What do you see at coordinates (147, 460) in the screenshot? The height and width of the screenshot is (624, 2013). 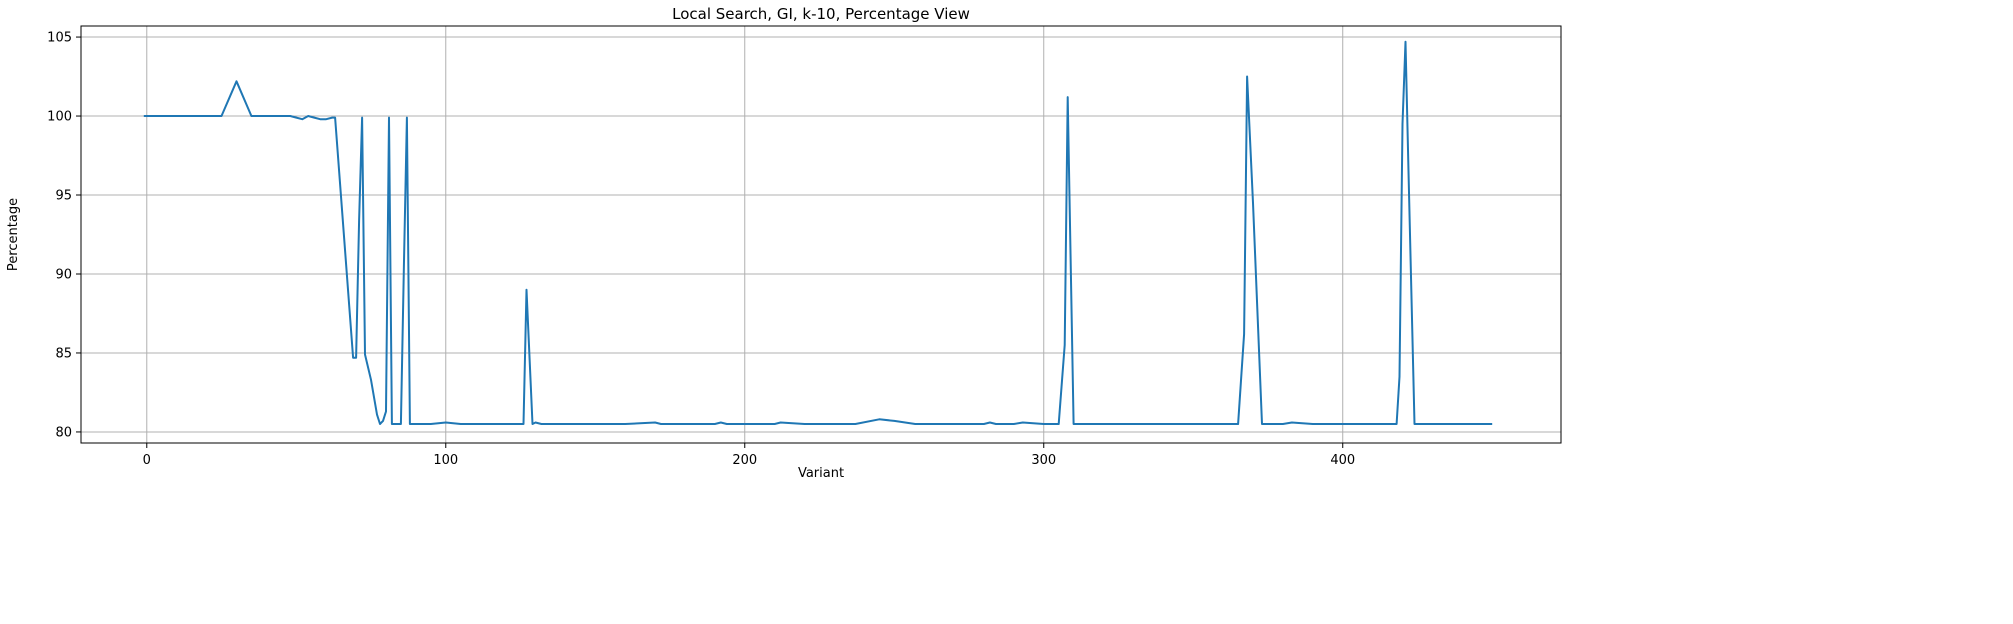 I see `x-tick-label: 0` at bounding box center [147, 460].